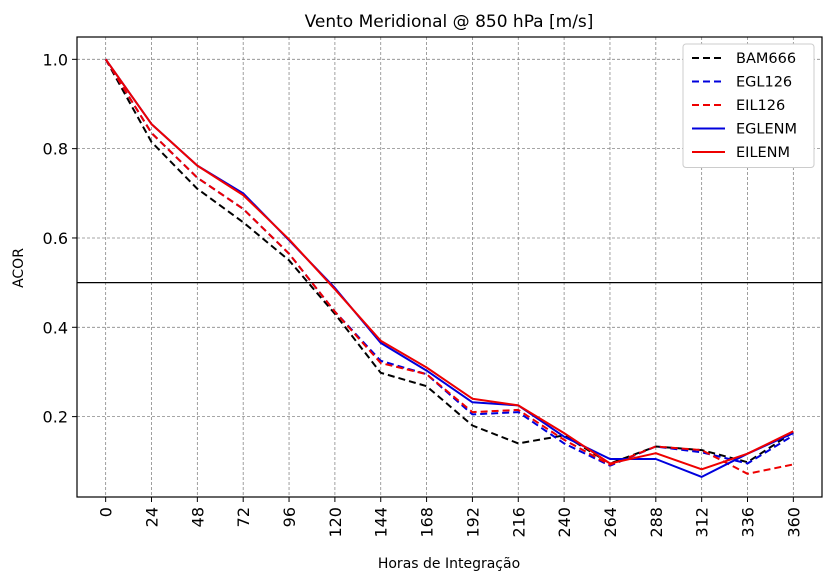 This screenshot has height=582, width=833. What do you see at coordinates (656, 522) in the screenshot?
I see `x-tick-label: 288` at bounding box center [656, 522].